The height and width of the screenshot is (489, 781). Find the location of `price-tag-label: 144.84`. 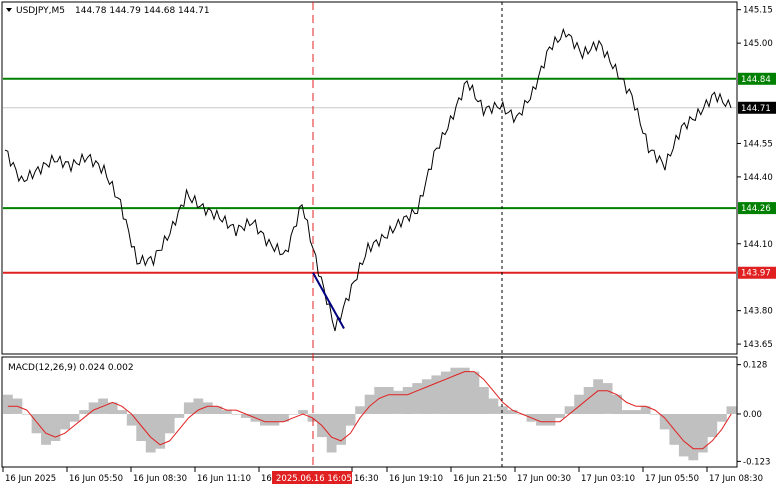

price-tag-label: 144.84 is located at coordinates (756, 80).